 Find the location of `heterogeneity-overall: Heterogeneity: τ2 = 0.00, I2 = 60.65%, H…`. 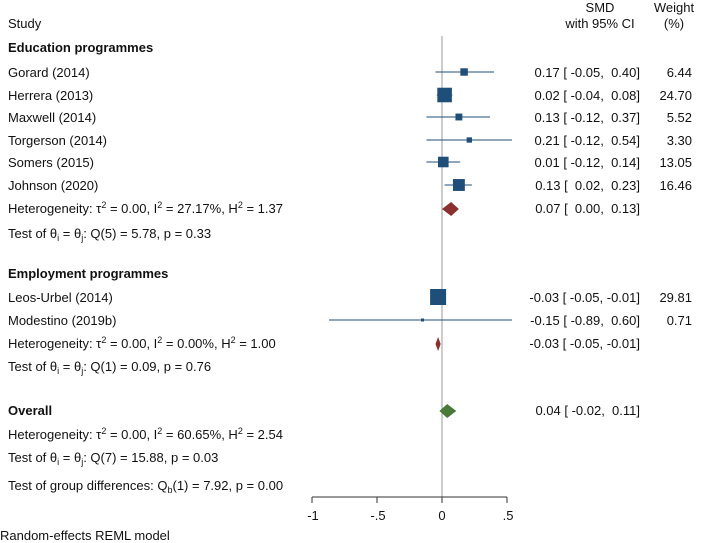

heterogeneity-overall: Heterogeneity: τ2 = 0.00, I2 = 60.65%, H… is located at coordinates (145, 434).